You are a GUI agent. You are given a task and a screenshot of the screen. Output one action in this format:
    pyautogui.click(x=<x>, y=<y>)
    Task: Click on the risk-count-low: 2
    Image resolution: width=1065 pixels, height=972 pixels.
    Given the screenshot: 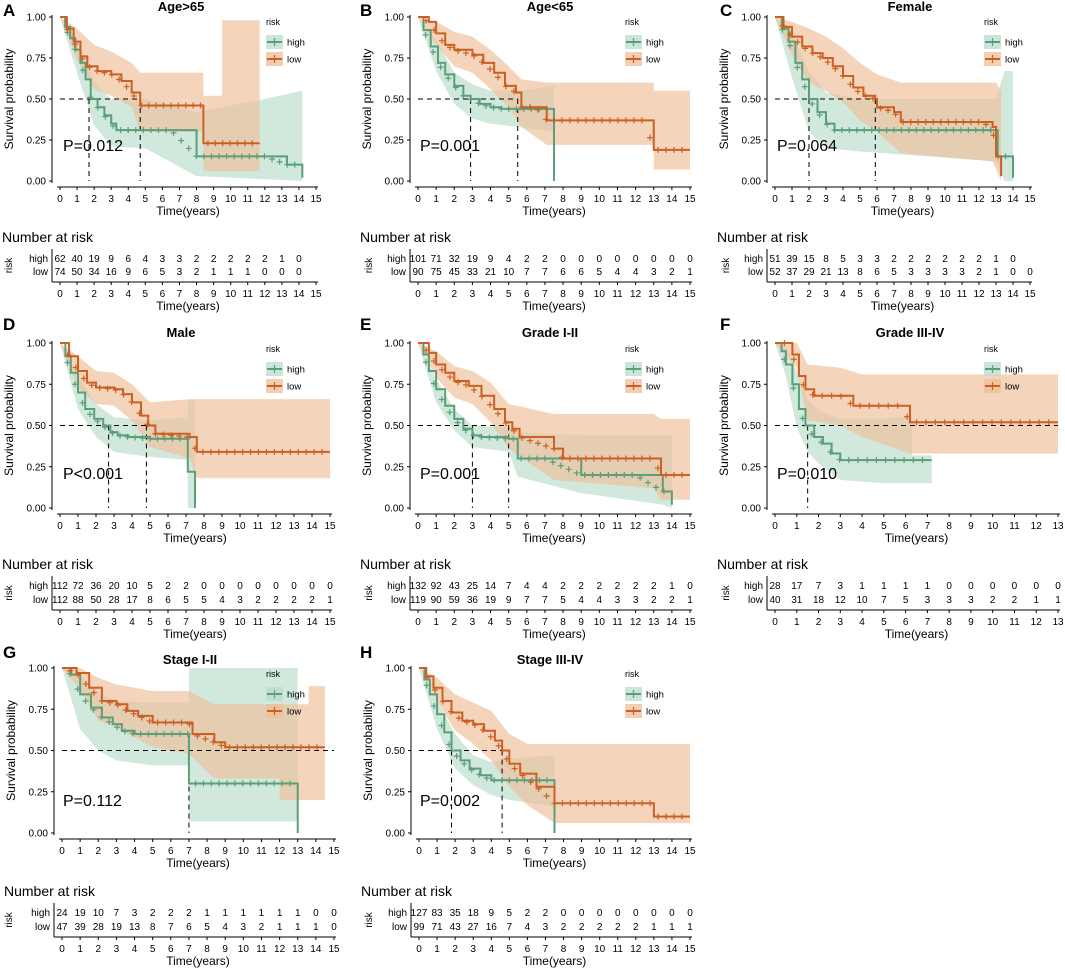 What is the action you would take?
    pyautogui.click(x=979, y=272)
    